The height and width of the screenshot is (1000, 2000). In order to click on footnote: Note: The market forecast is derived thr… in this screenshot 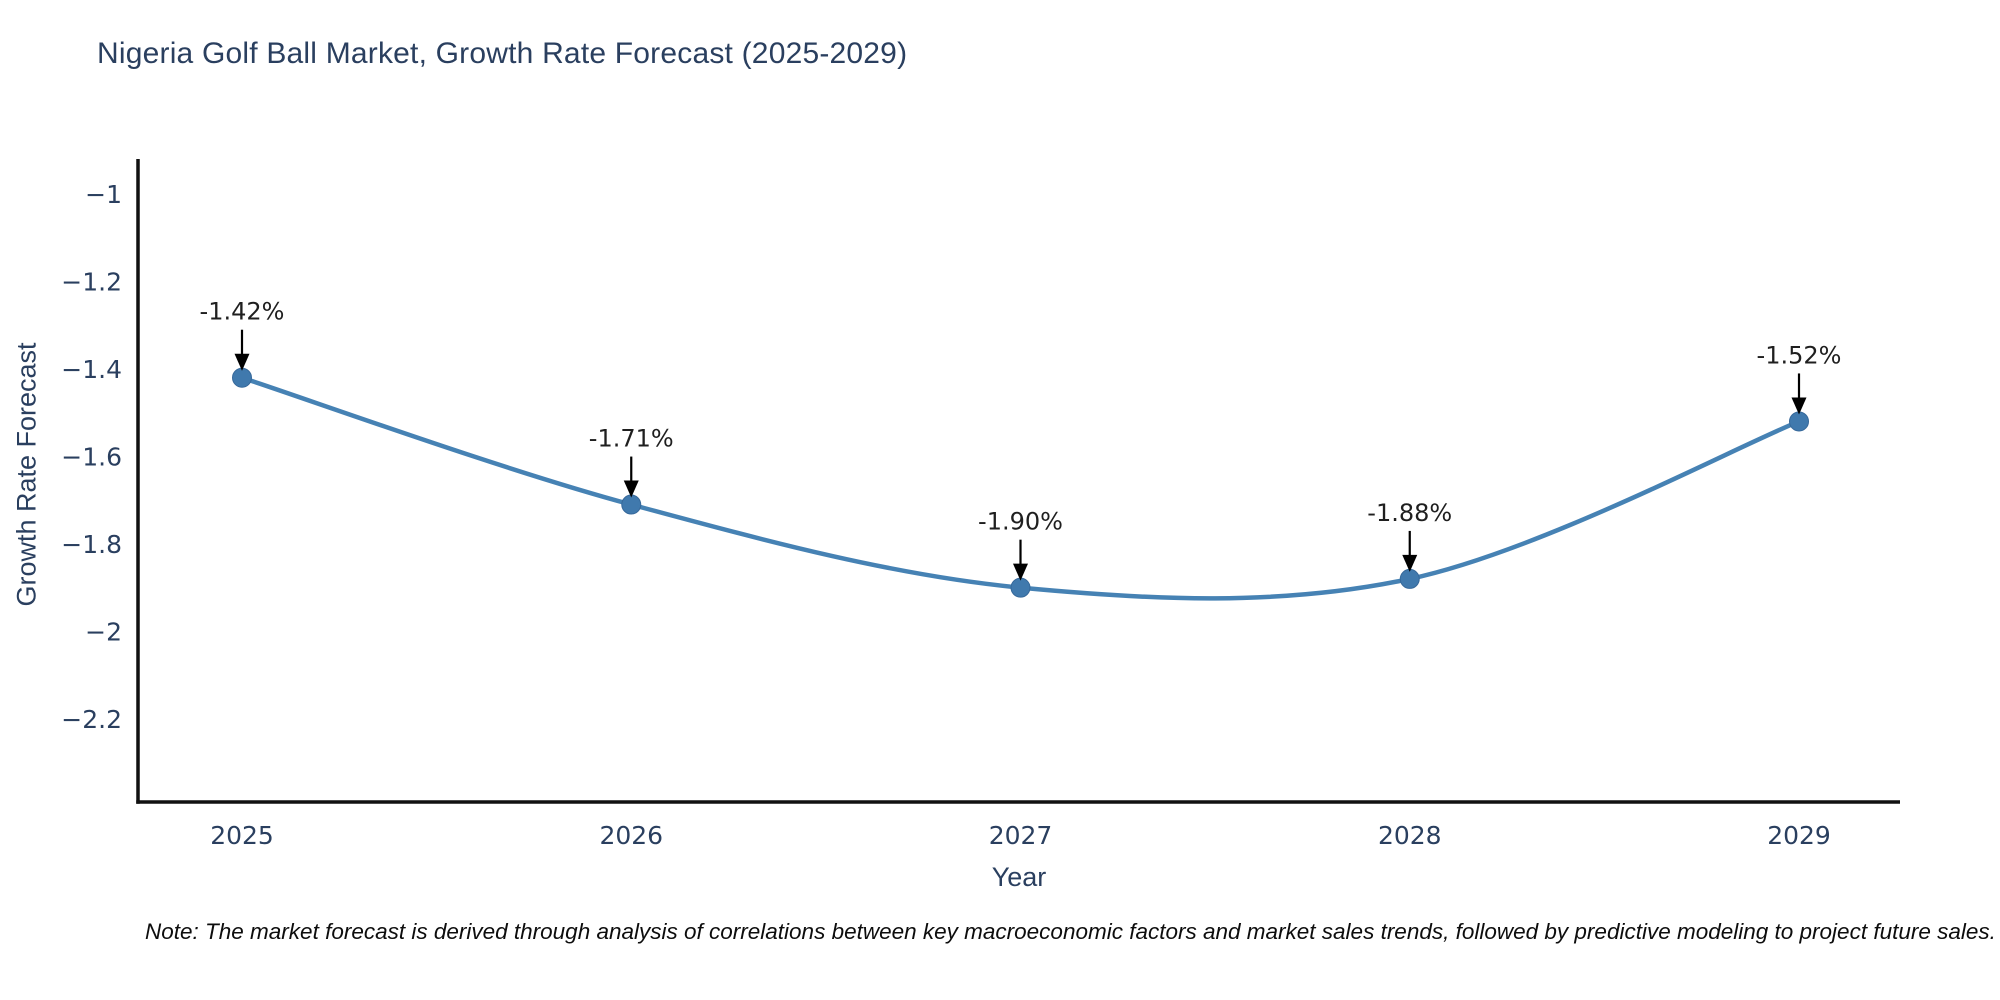, I will do `click(1070, 931)`.